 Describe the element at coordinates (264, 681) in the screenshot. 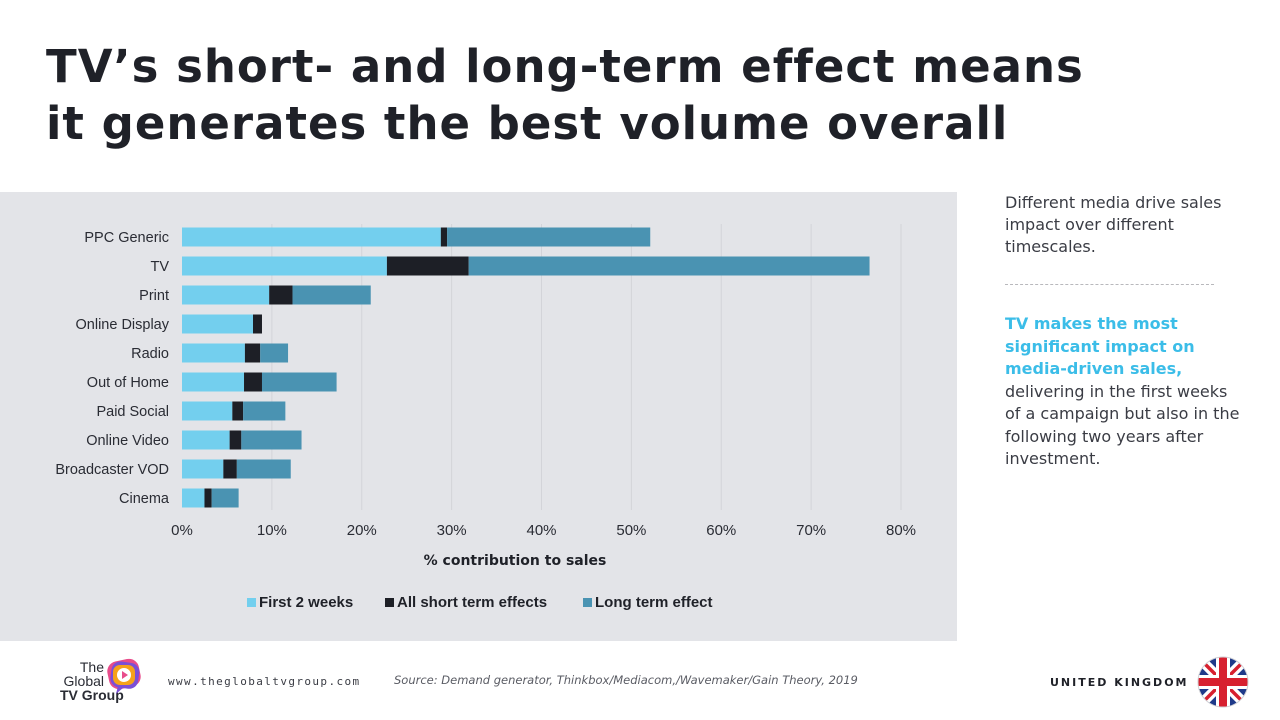

I see `website-link: www.theglobaltvgroup.com` at that location.